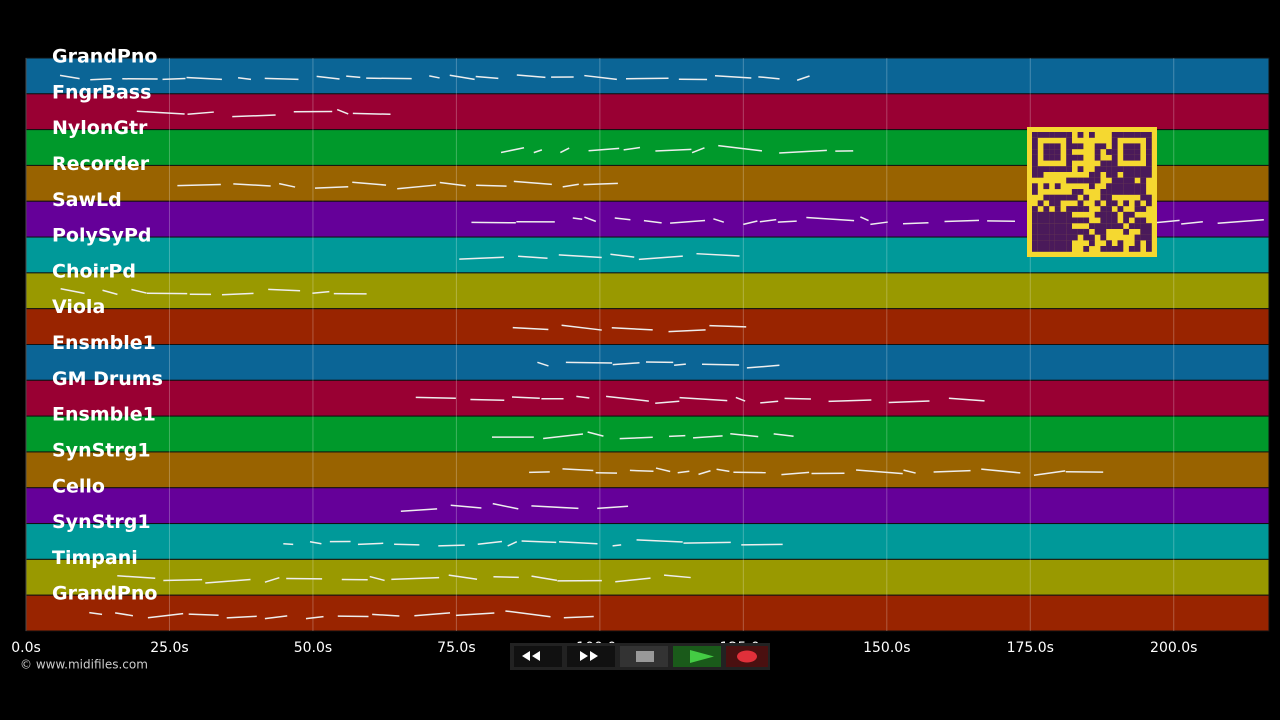 This screenshot has width=1280, height=720. Describe the element at coordinates (886, 648) in the screenshot. I see `tick-label: 150.0s` at that location.